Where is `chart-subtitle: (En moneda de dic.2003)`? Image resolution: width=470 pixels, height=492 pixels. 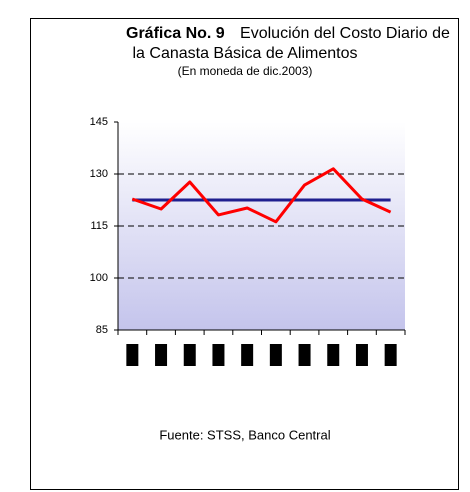 chart-subtitle: (En moneda de dic.2003) is located at coordinates (245, 71).